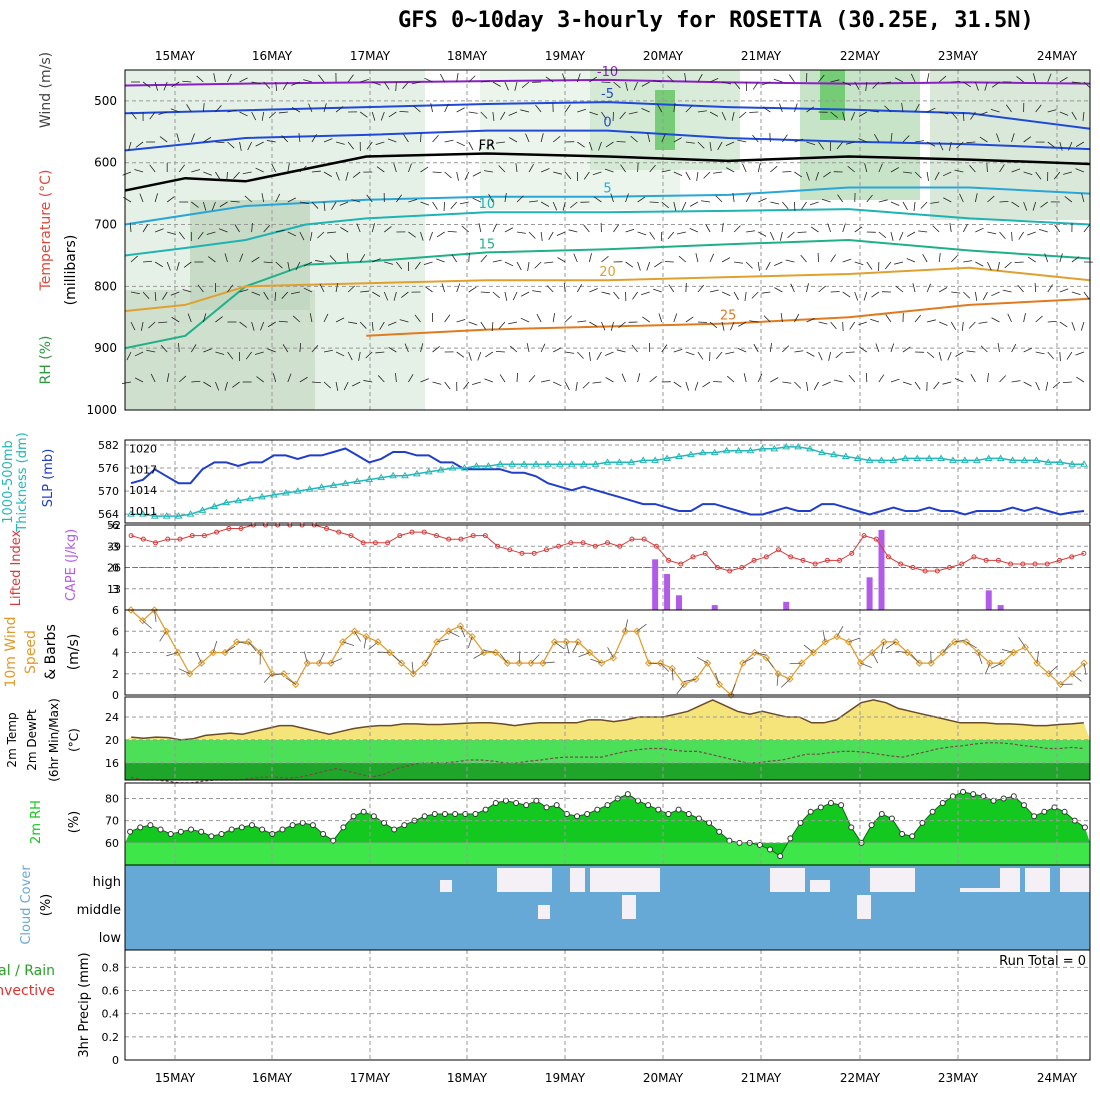 The width and height of the screenshot is (1100, 1100). I want to click on band, so click(607, 853).